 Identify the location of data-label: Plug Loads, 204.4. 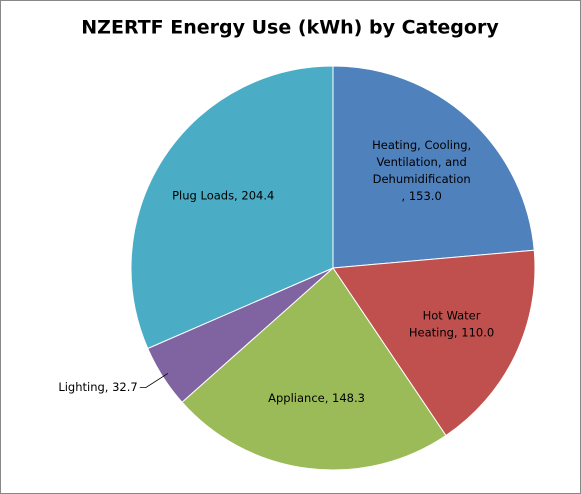
(223, 195).